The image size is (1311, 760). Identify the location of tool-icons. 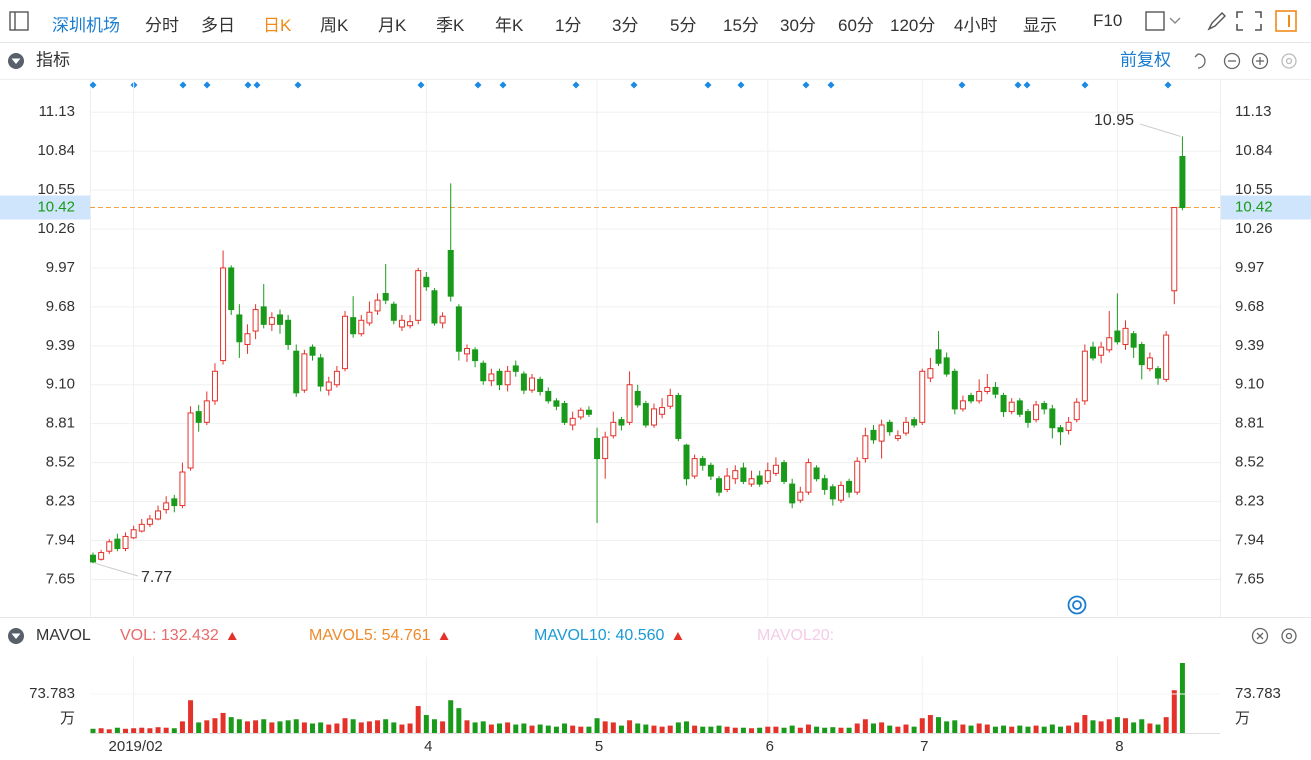
(1255, 21).